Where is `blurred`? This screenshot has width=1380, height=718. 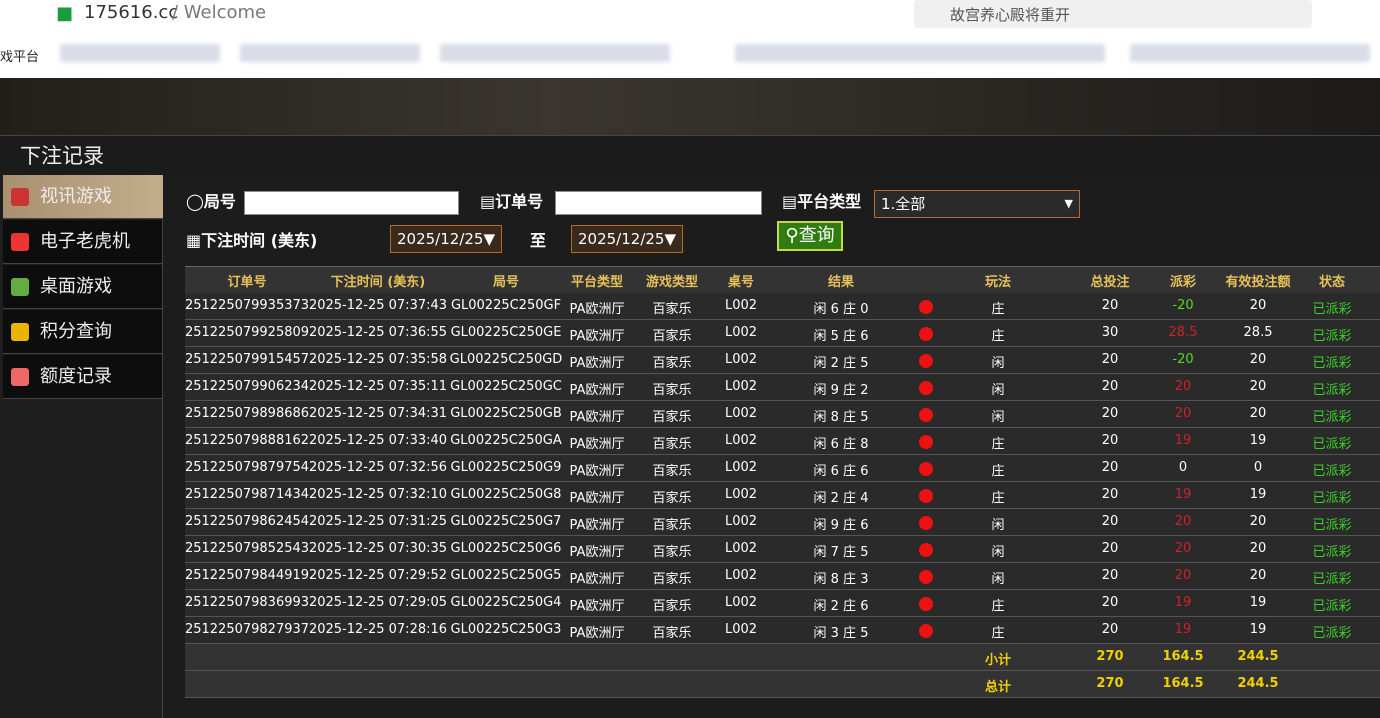 blurred is located at coordinates (330, 53).